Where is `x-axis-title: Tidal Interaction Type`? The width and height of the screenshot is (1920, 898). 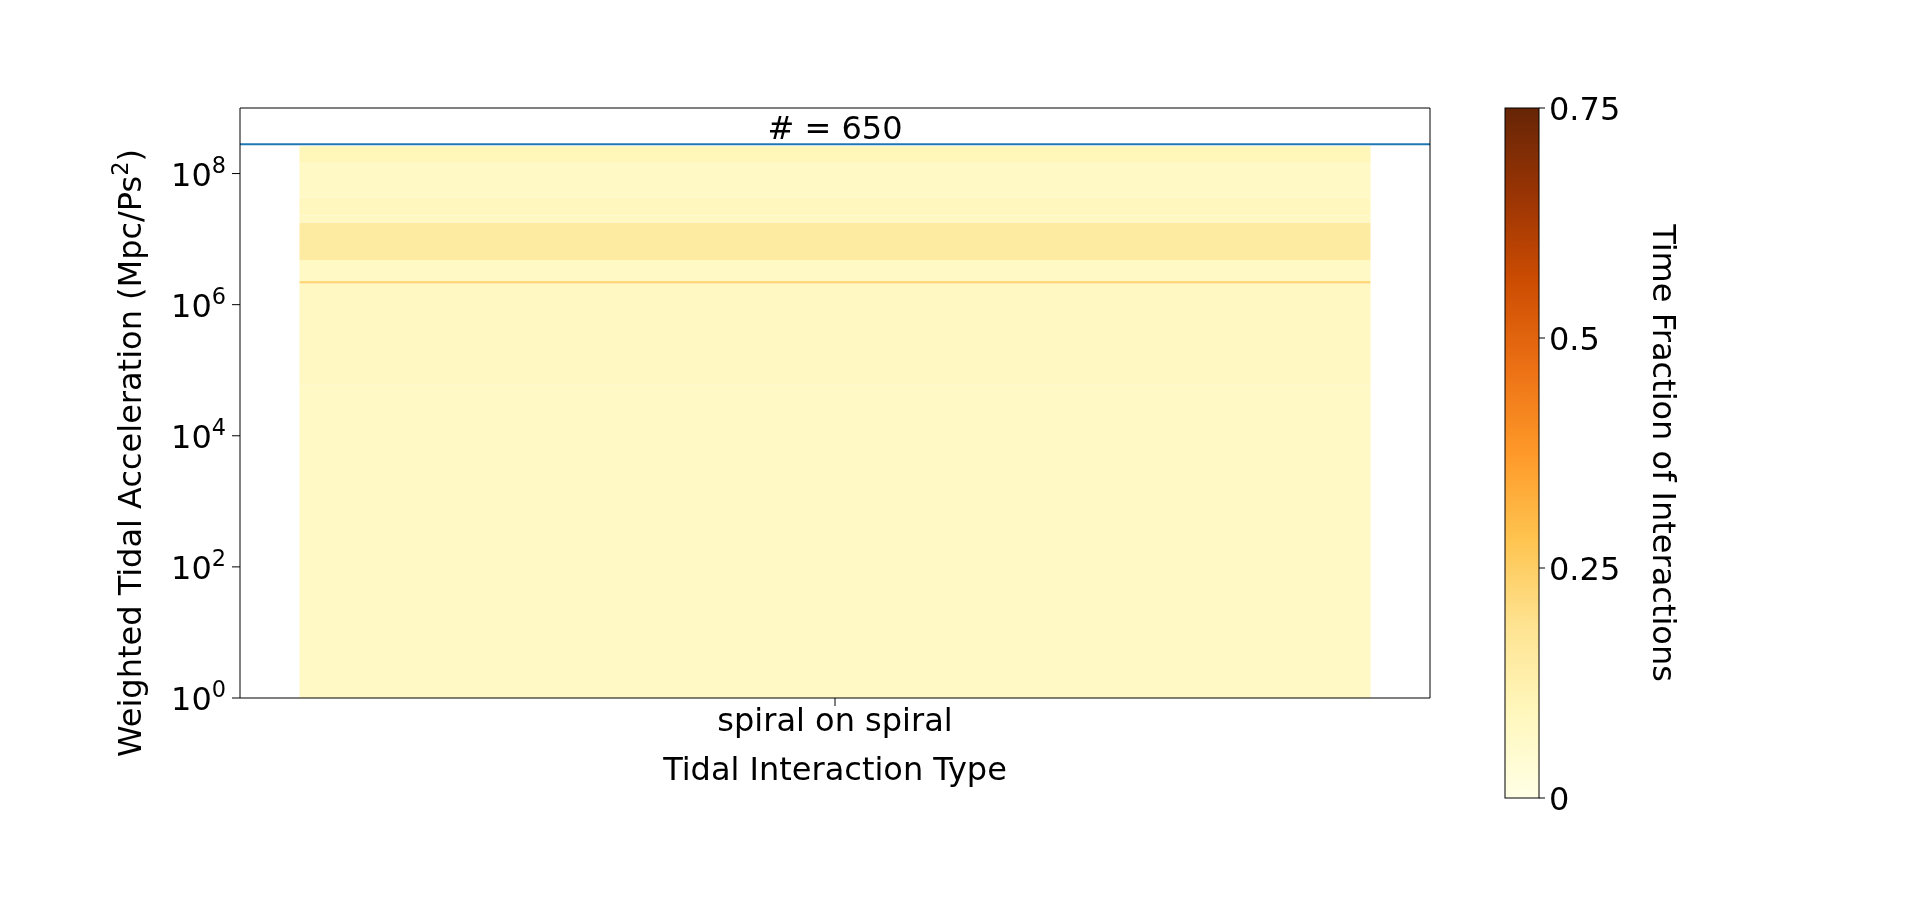
x-axis-title: Tidal Interaction Type is located at coordinates (834, 769).